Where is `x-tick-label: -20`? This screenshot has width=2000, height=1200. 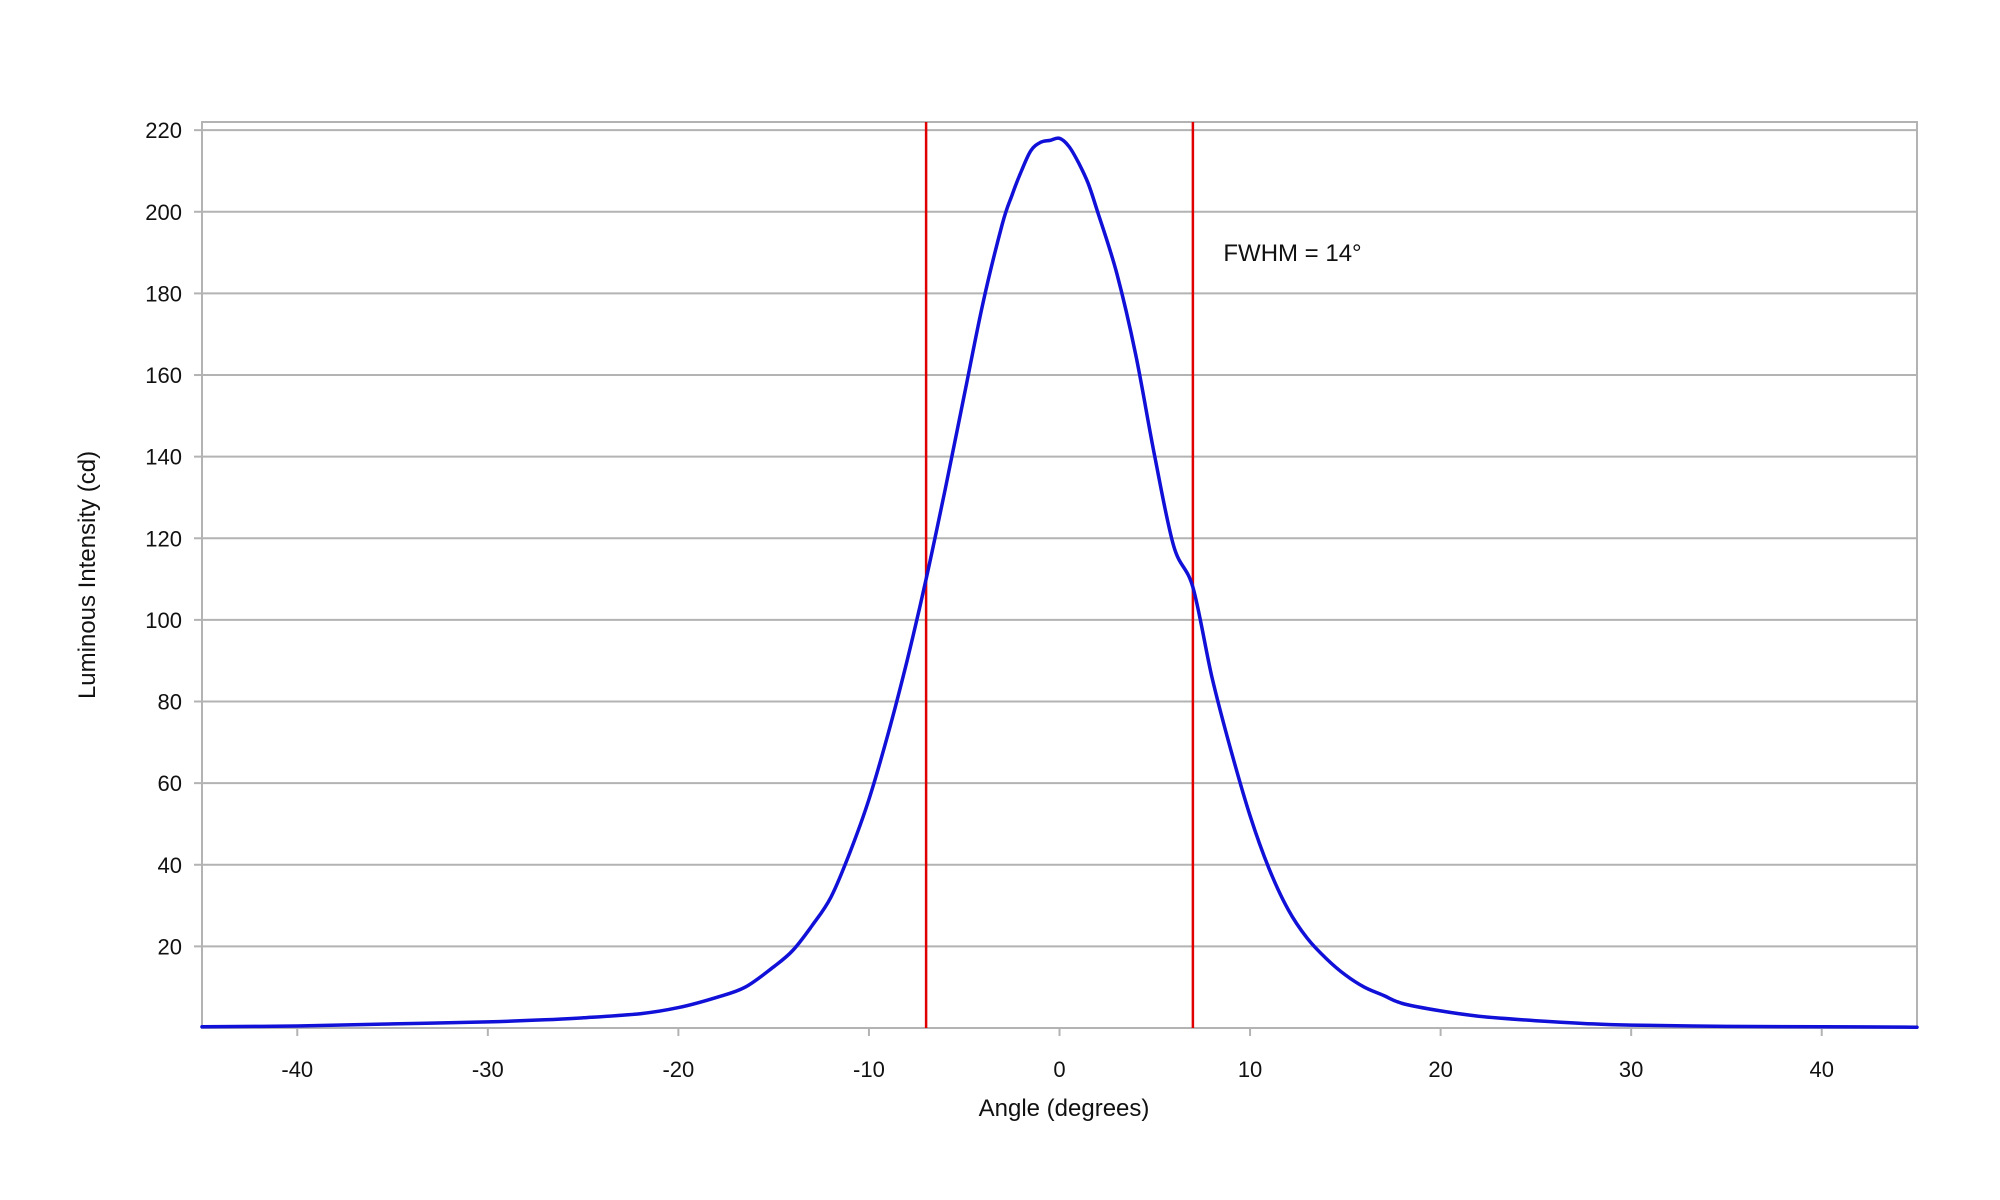
x-tick-label: -20 is located at coordinates (678, 1069).